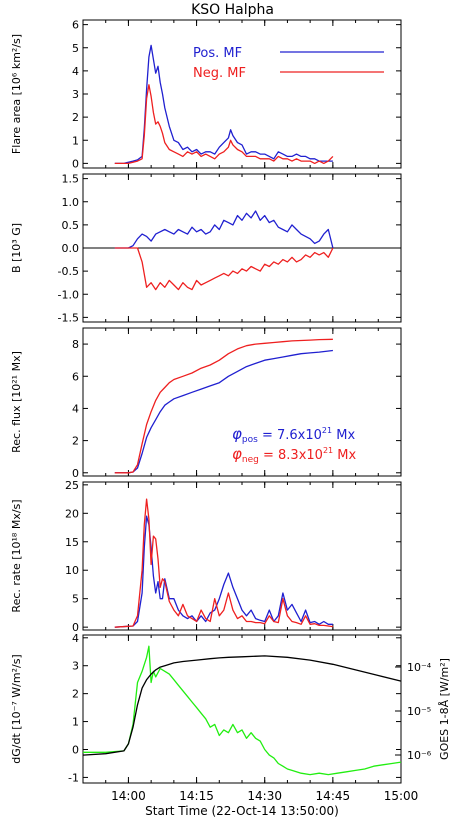 The width and height of the screenshot is (465, 824). What do you see at coordinates (264, 796) in the screenshot?
I see `x-tick-label: 14:30` at bounding box center [264, 796].